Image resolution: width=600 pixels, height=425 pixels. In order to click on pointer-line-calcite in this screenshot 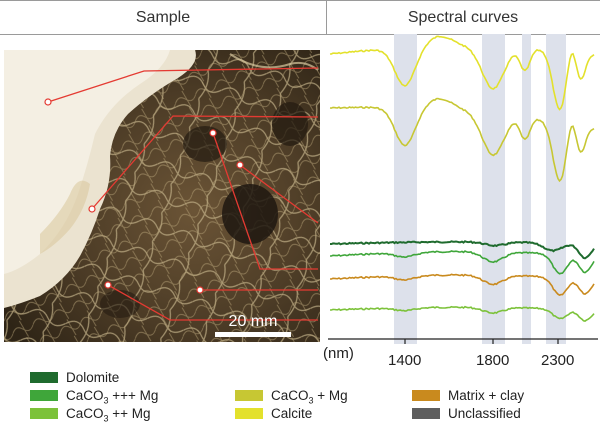, I will do `click(183, 85)`.